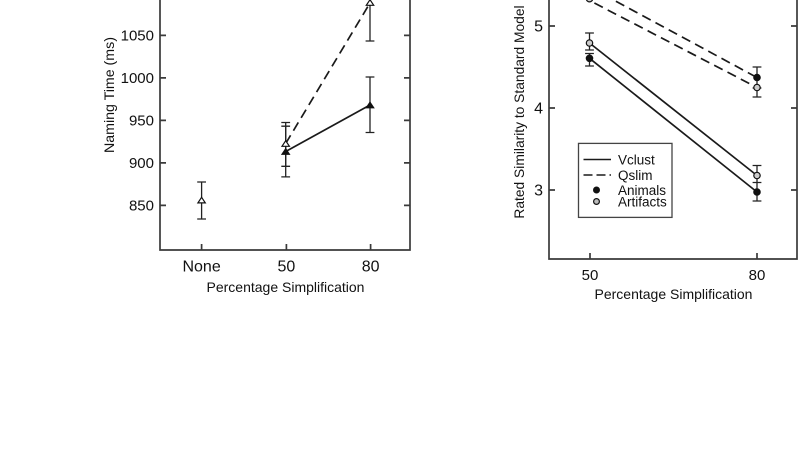 This screenshot has height=450, width=800. Describe the element at coordinates (137, 36) in the screenshot. I see `svg-text: 1050` at that location.